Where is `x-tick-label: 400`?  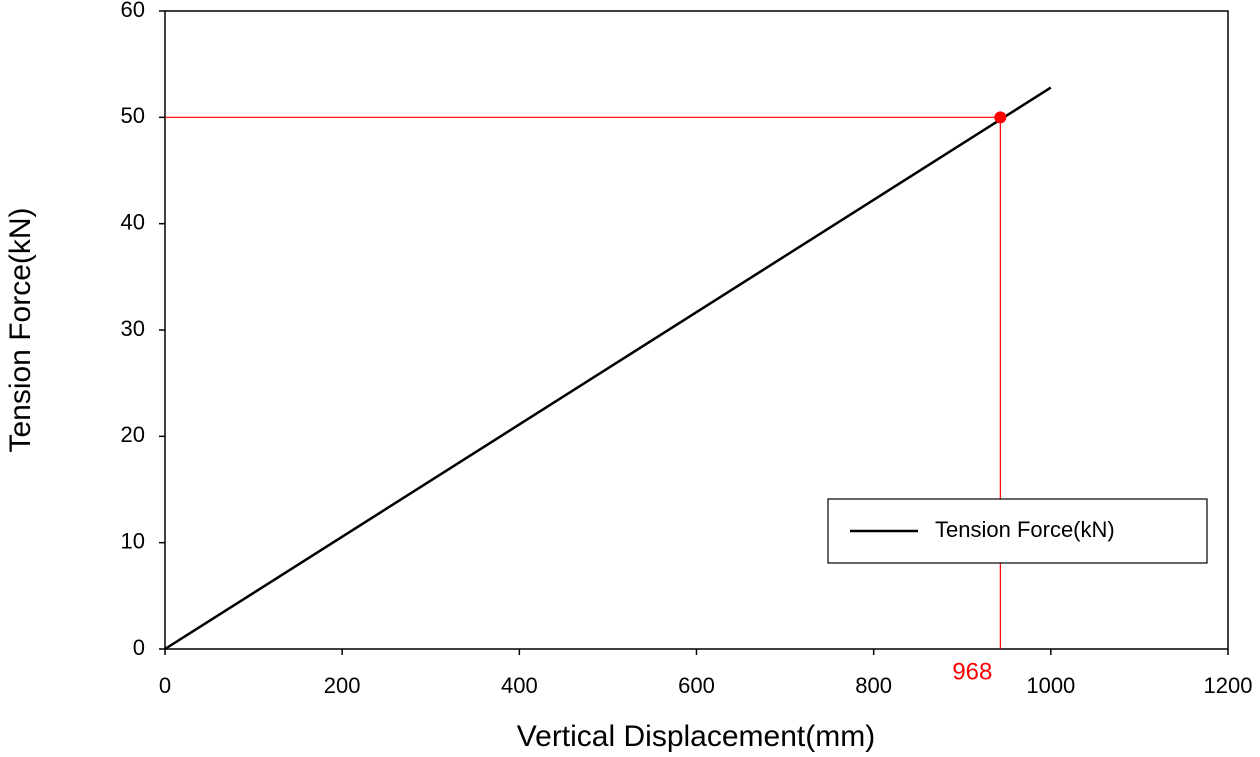 x-tick-label: 400 is located at coordinates (519, 685).